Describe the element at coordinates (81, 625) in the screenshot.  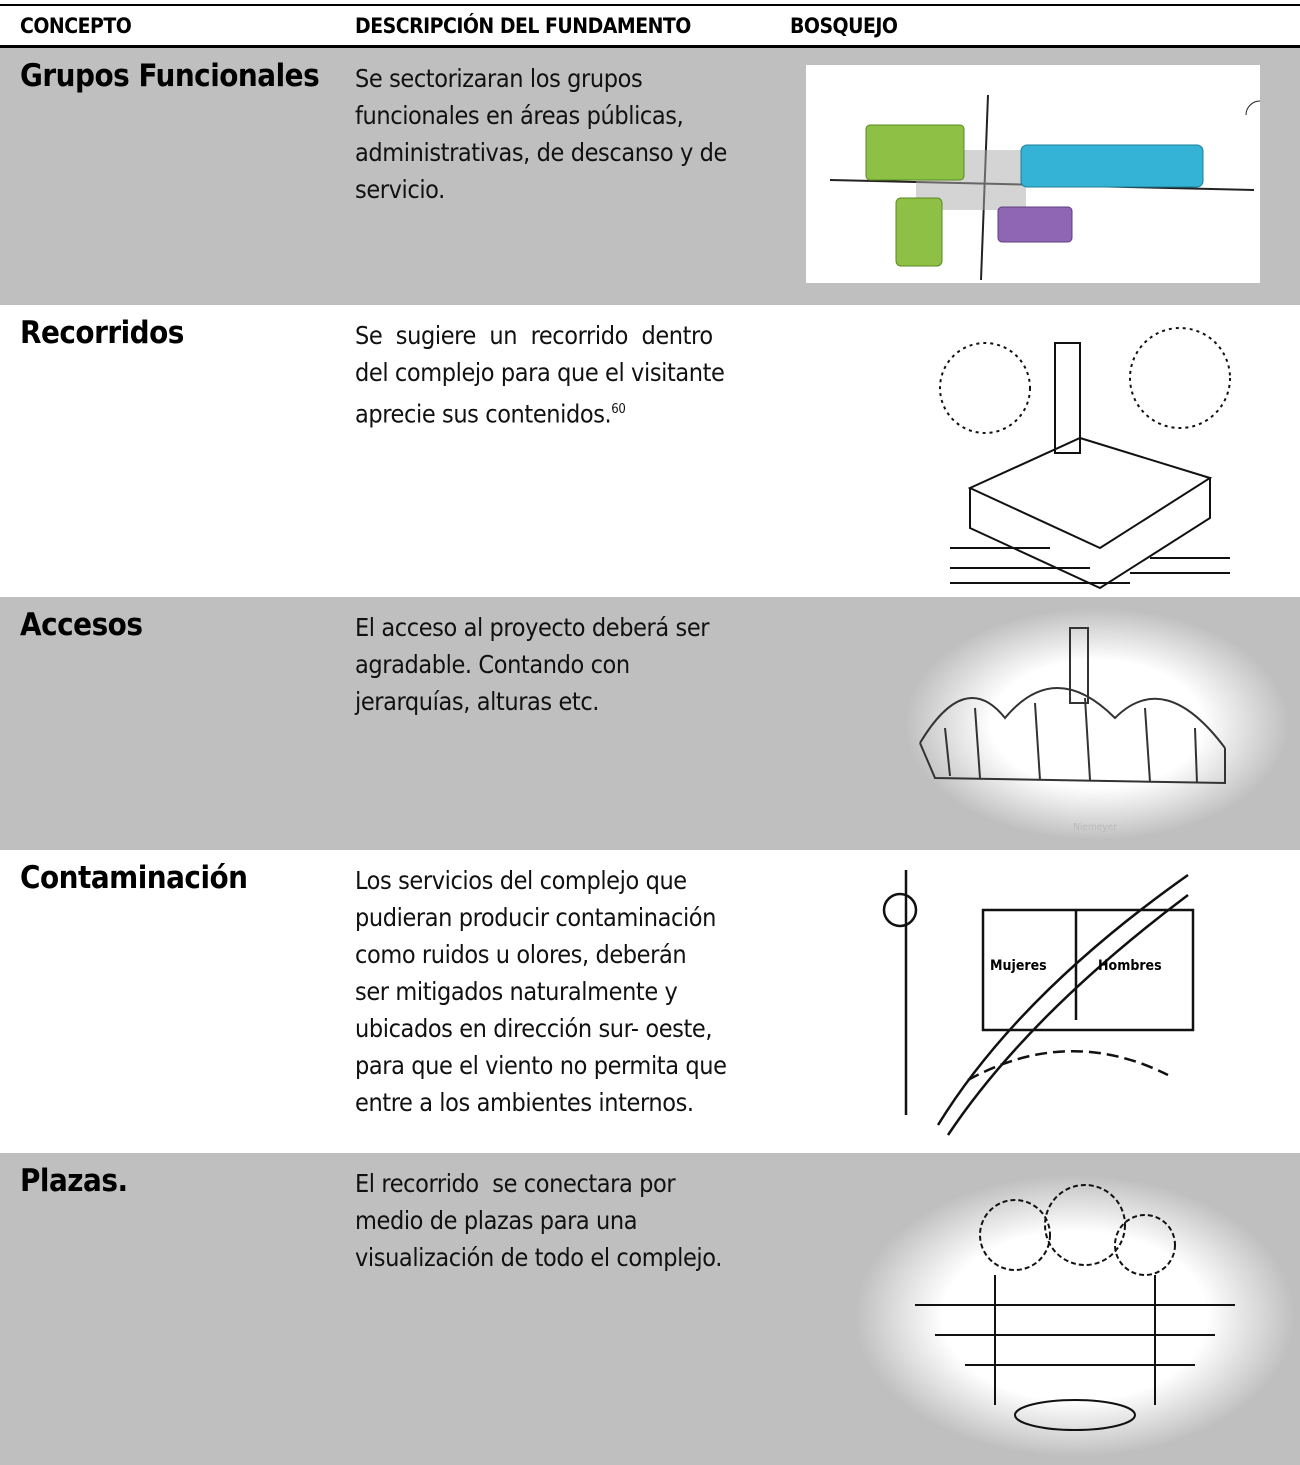
I see `concept-cell: Accesos` at that location.